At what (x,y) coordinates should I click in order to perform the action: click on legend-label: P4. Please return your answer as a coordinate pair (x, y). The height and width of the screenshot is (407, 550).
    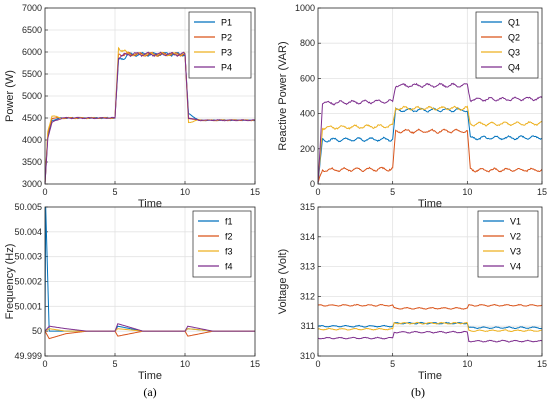
    Looking at the image, I should click on (226, 68).